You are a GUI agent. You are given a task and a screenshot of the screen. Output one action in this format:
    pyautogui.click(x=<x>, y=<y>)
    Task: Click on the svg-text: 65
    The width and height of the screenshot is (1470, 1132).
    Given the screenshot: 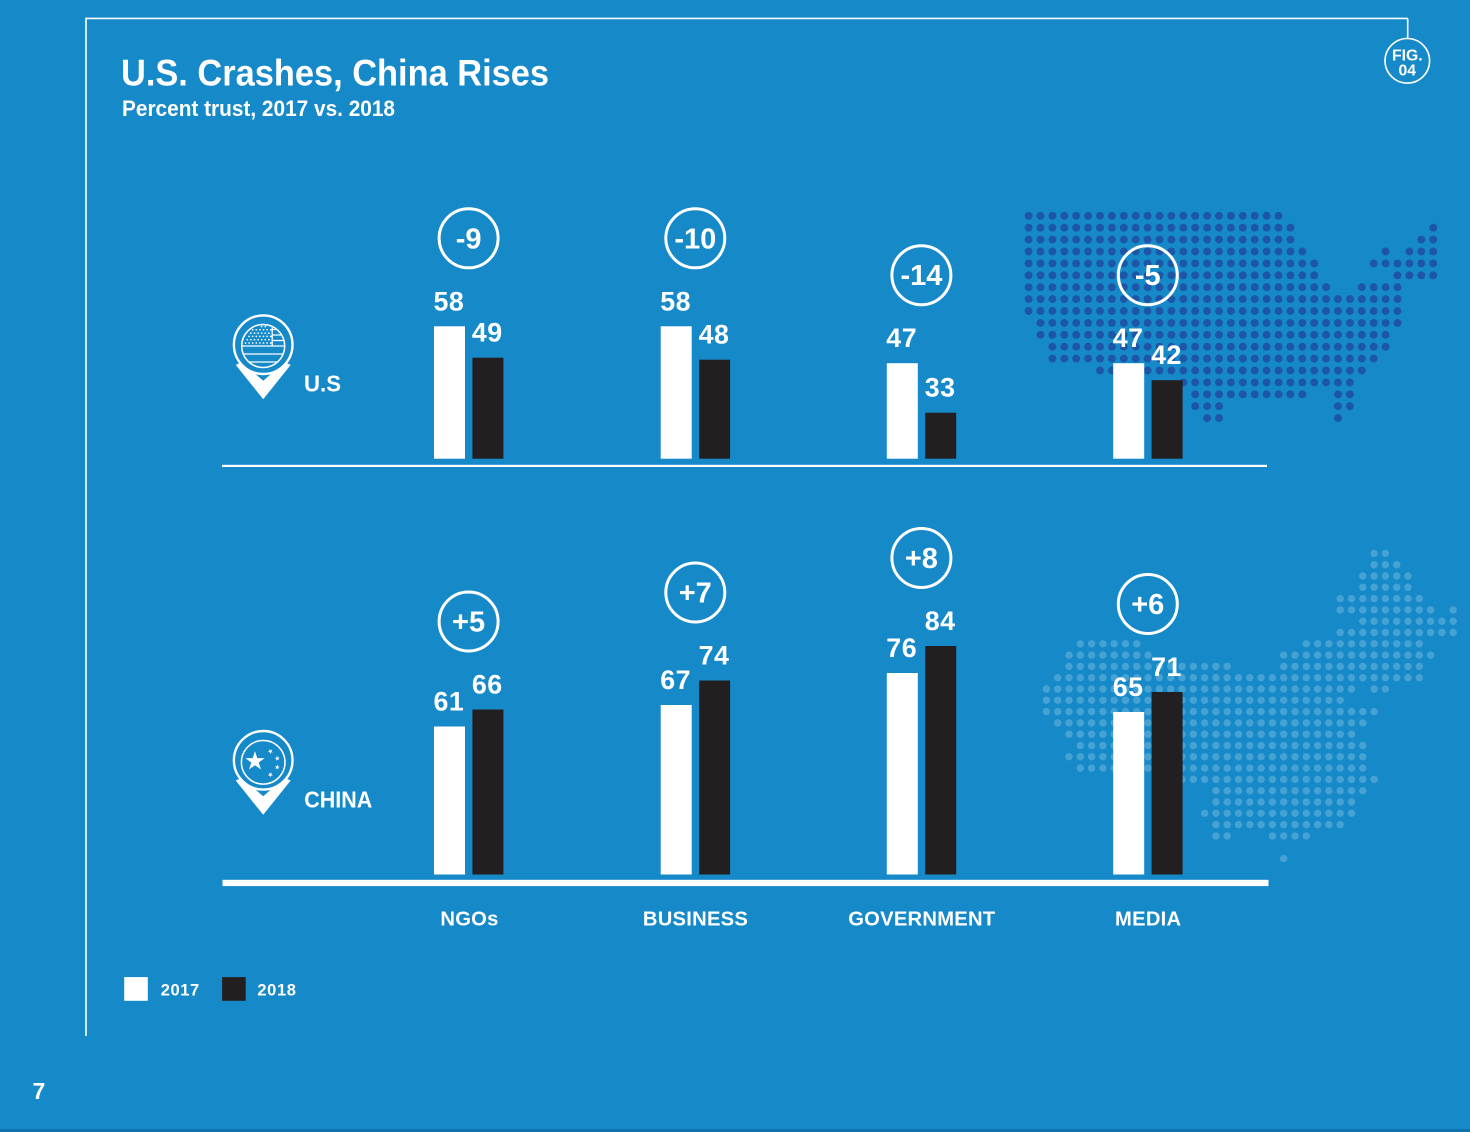 What is the action you would take?
    pyautogui.click(x=1128, y=687)
    